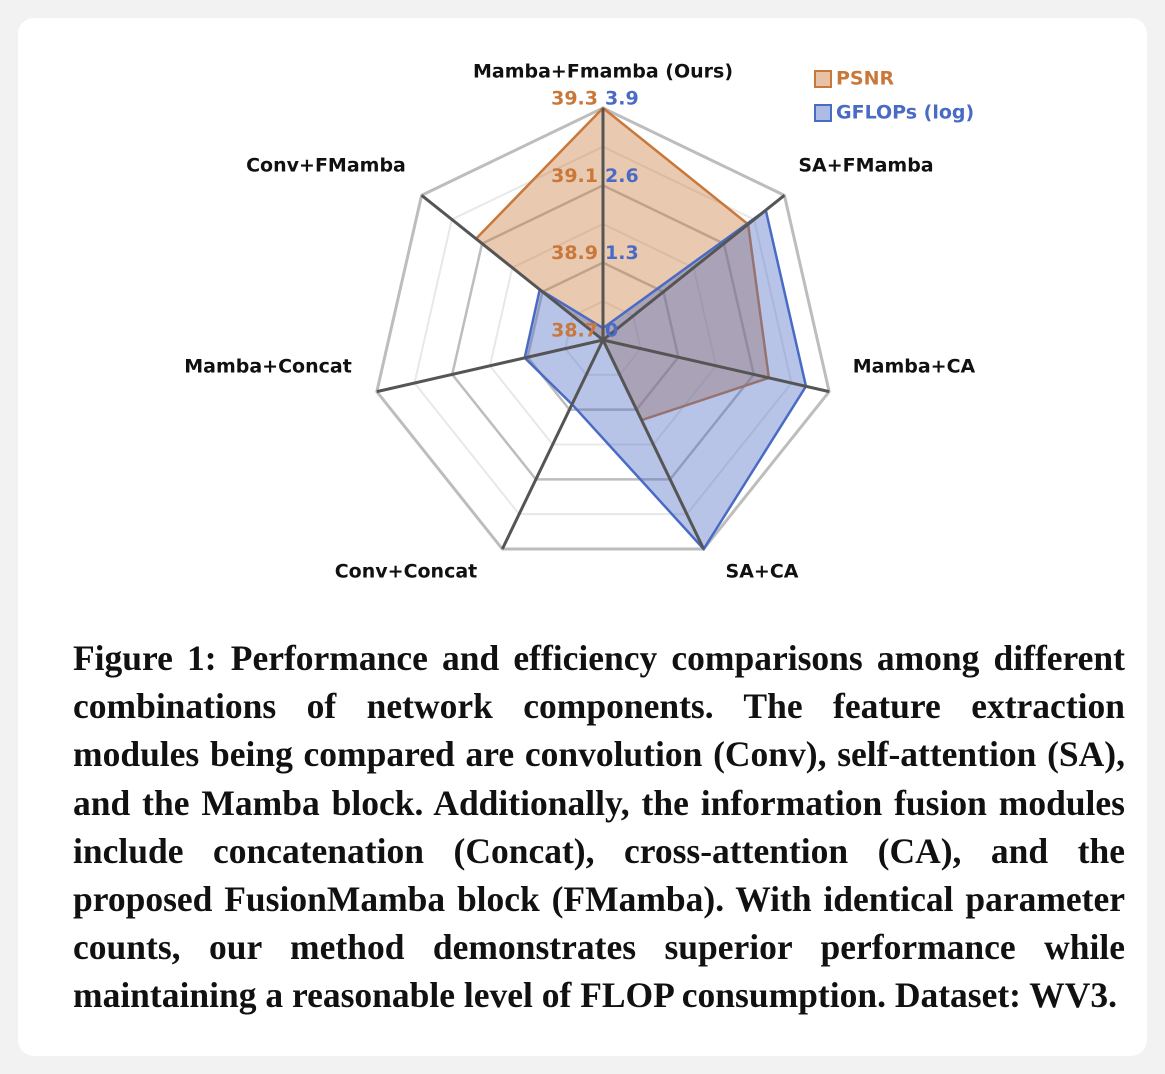  Describe the element at coordinates (326, 166) in the screenshot. I see `category-label: Conv+FMamba` at that location.